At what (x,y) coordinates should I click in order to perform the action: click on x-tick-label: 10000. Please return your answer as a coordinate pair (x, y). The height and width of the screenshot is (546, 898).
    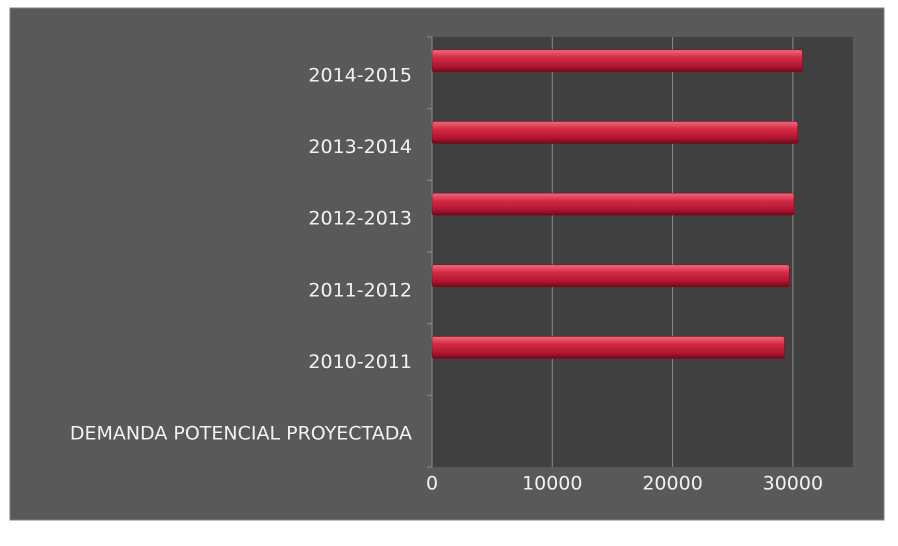
    Looking at the image, I should click on (552, 484).